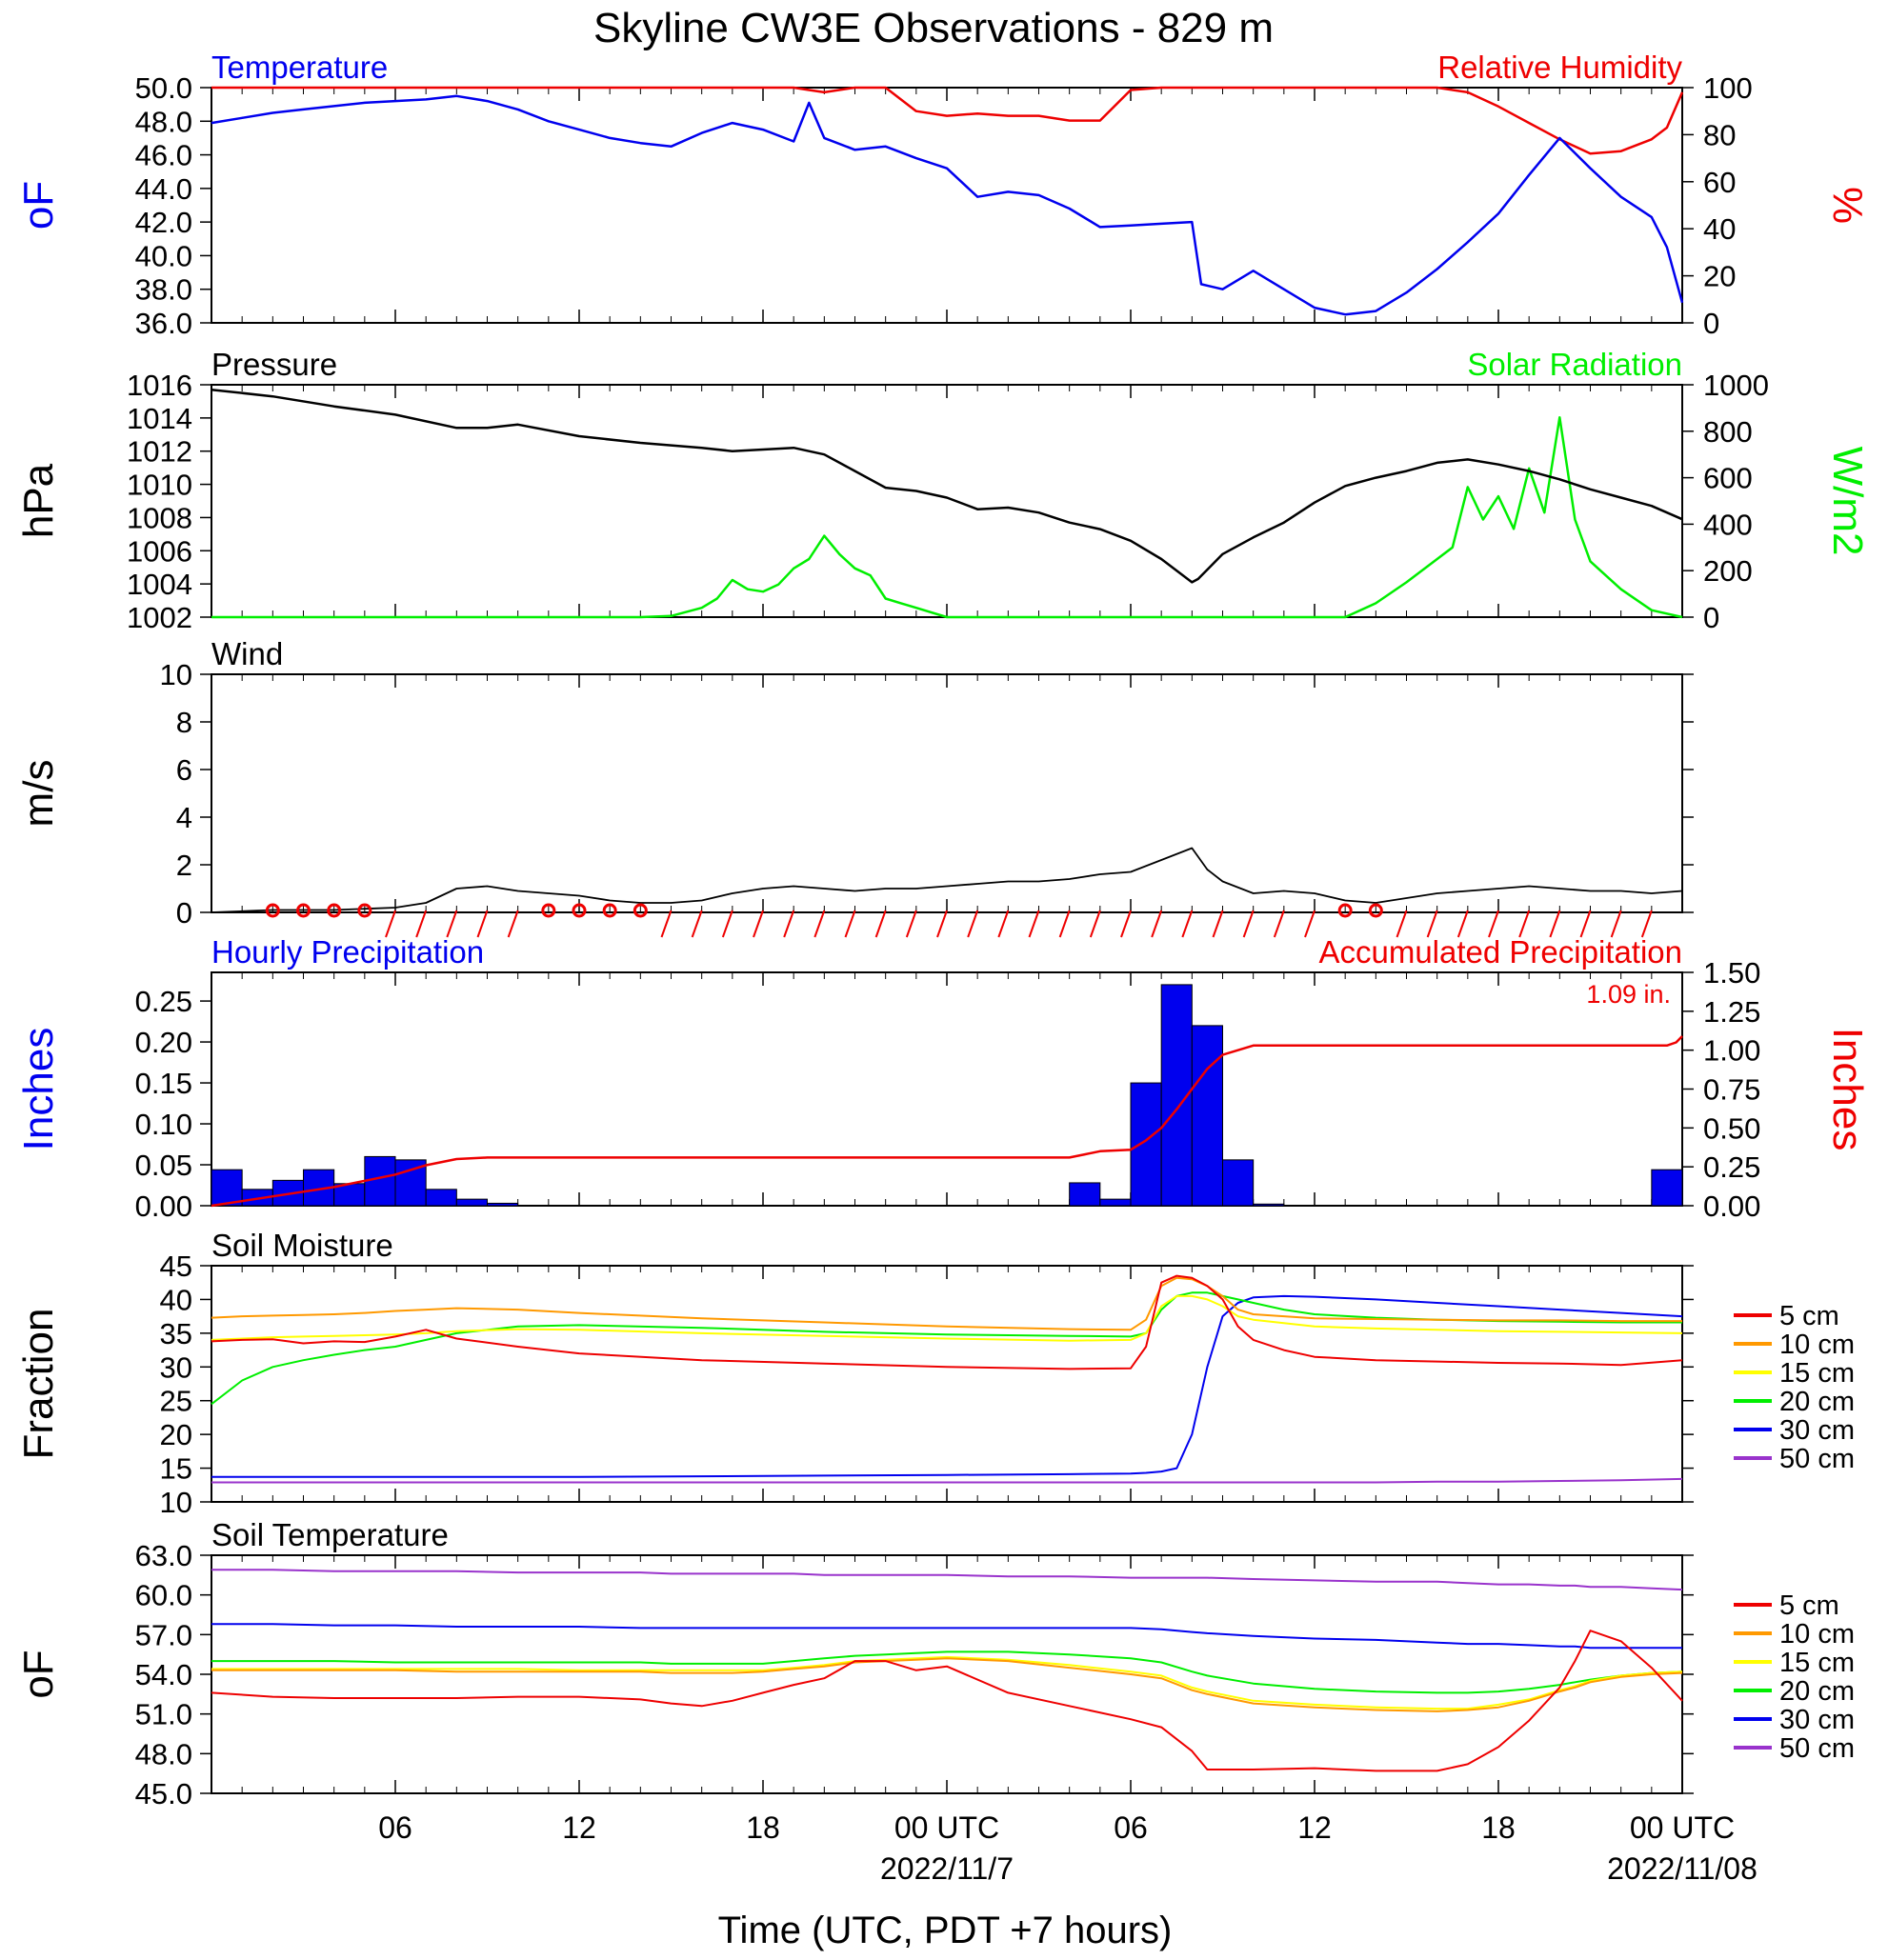 The image size is (1888, 1960). Describe the element at coordinates (176, 1266) in the screenshot. I see `y-tick-label: 45` at that location.